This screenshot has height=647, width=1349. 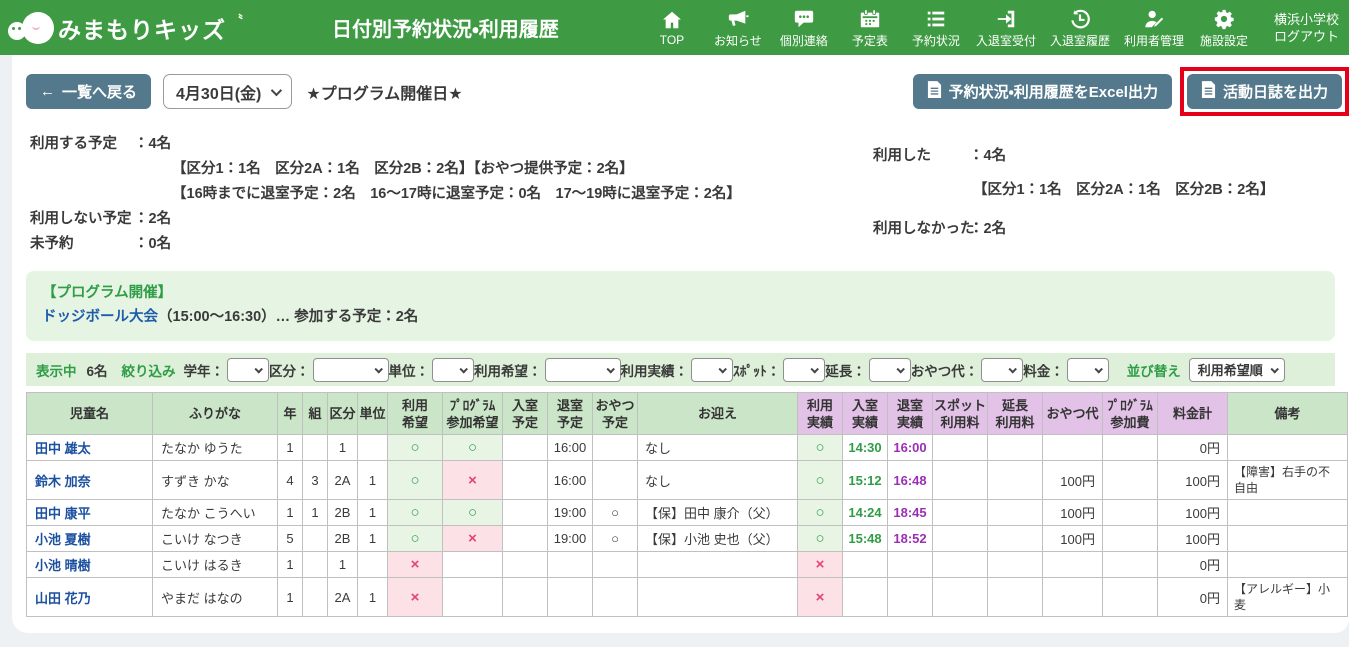 What do you see at coordinates (89, 447) in the screenshot?
I see `cell-name: 田中 雄太` at bounding box center [89, 447].